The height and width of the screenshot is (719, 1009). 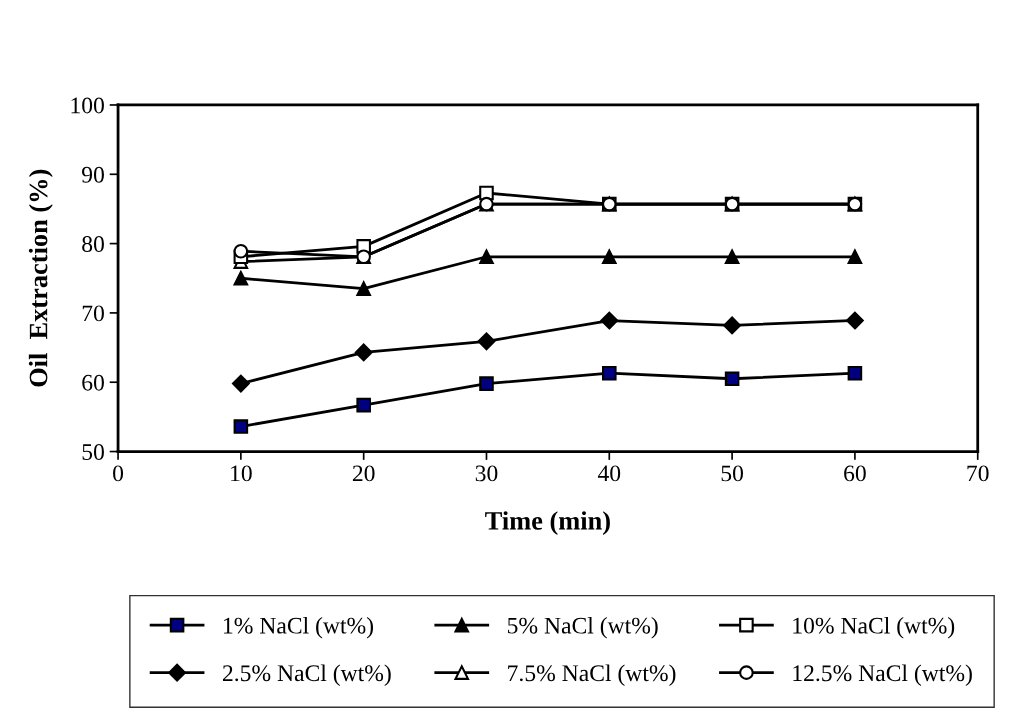 What do you see at coordinates (874, 628) in the screenshot?
I see `legend-label: 10% NaCl (wt%)` at bounding box center [874, 628].